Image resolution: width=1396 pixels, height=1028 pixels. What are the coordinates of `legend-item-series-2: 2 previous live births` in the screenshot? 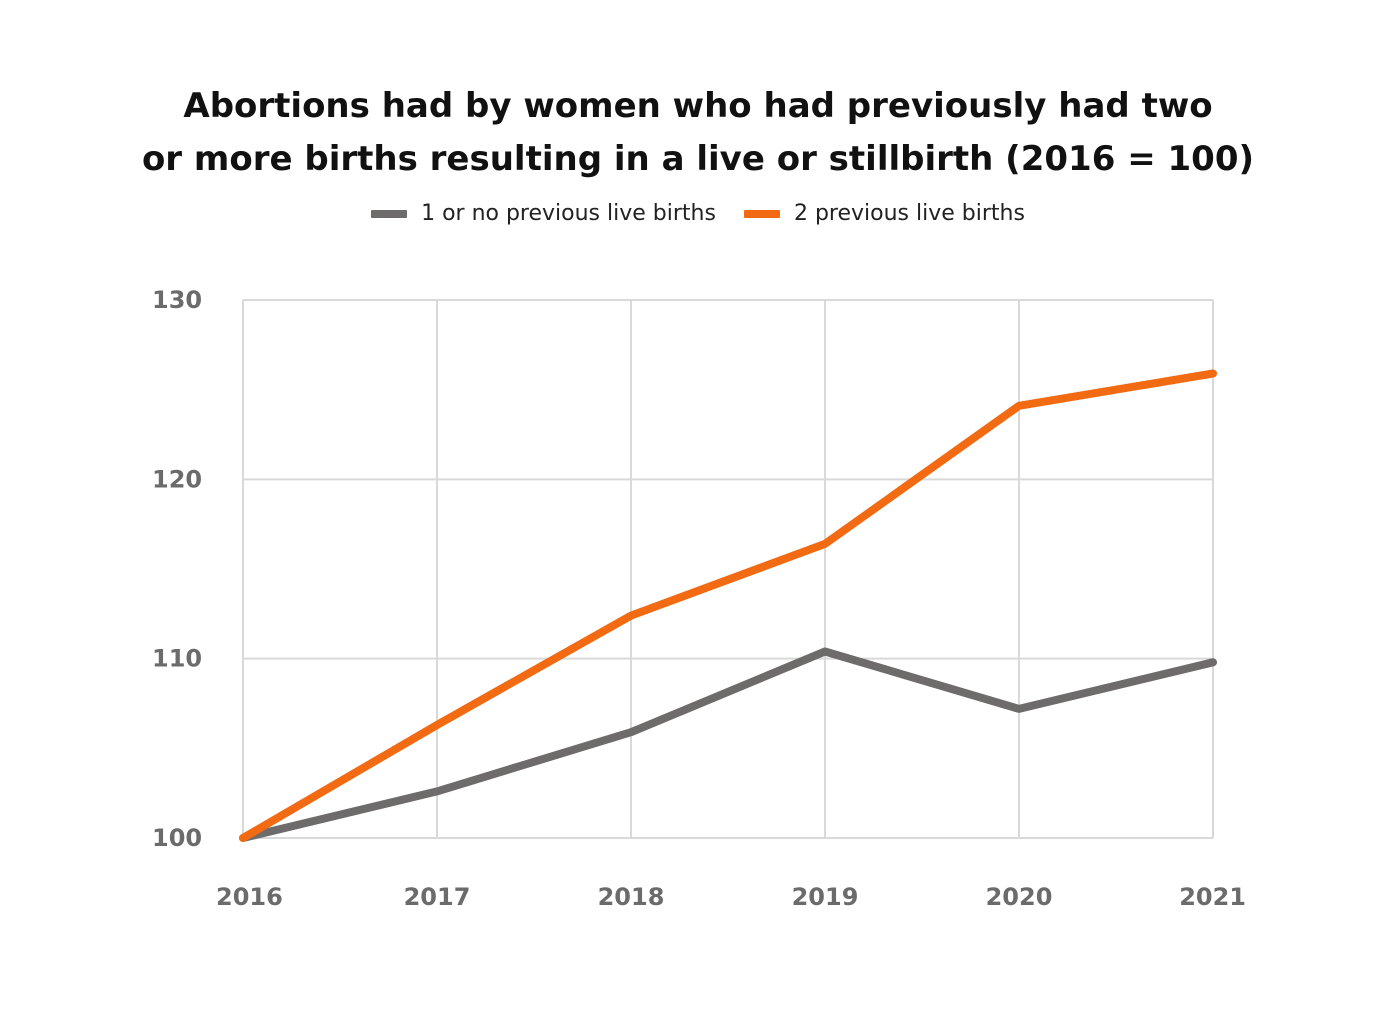 It's located at (884, 213).